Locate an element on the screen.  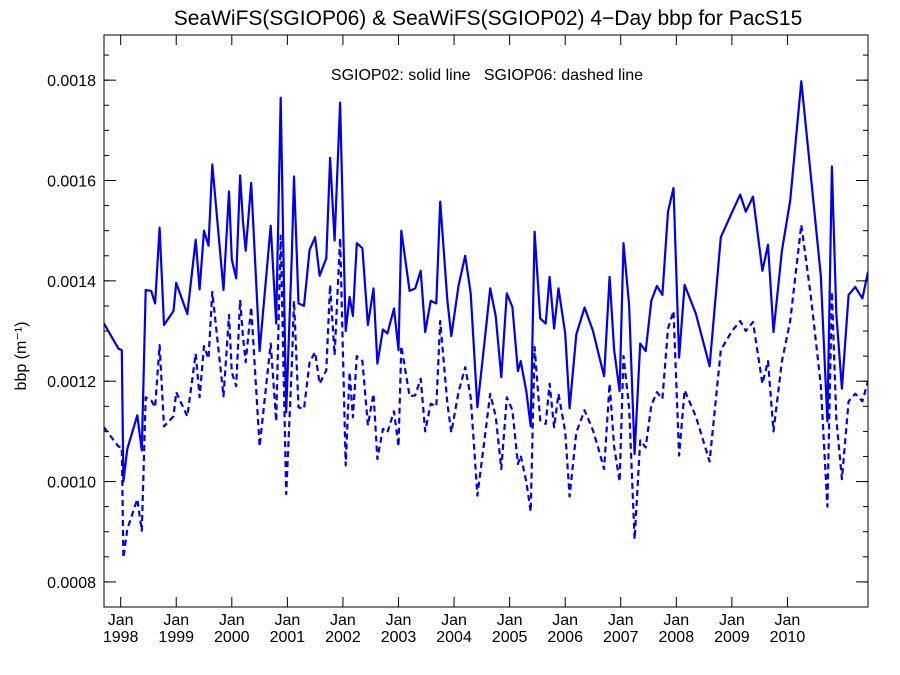
y-tick-label: 0.0016 is located at coordinates (71, 182).